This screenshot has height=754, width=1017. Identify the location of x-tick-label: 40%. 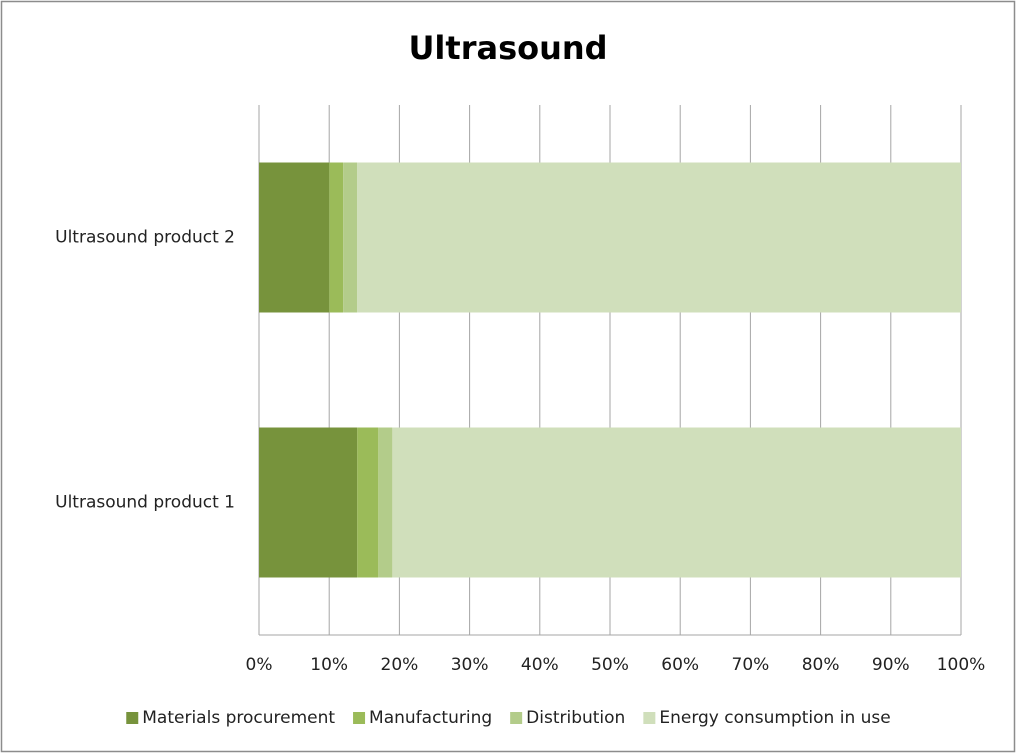
(540, 665).